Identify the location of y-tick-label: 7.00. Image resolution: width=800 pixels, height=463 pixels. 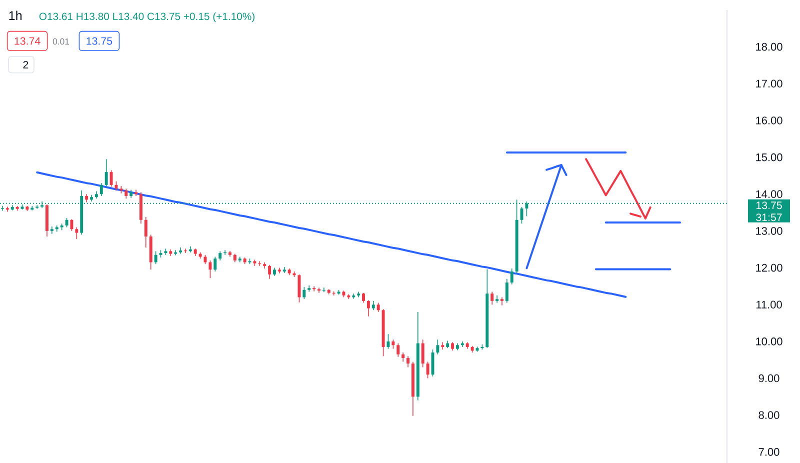
(769, 452).